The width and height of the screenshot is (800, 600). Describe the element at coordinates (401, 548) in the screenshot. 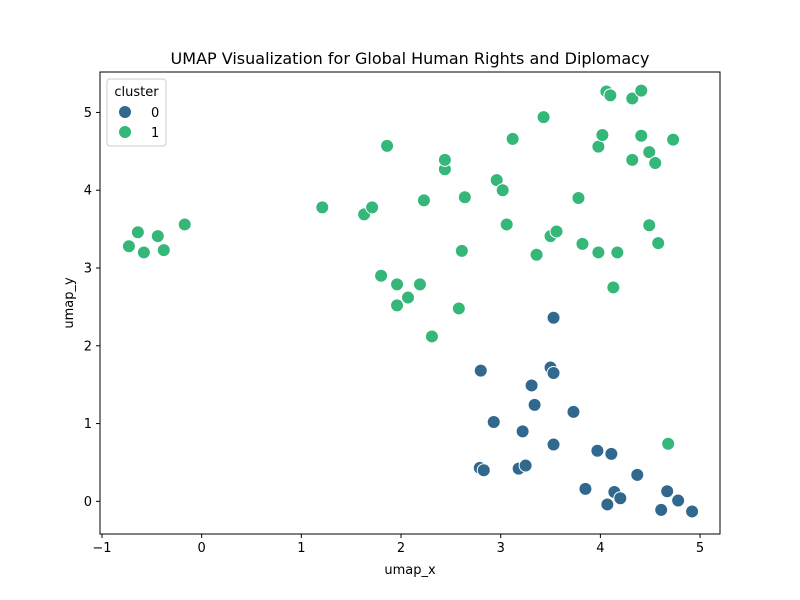

I see `x-tick-label: 2` at that location.